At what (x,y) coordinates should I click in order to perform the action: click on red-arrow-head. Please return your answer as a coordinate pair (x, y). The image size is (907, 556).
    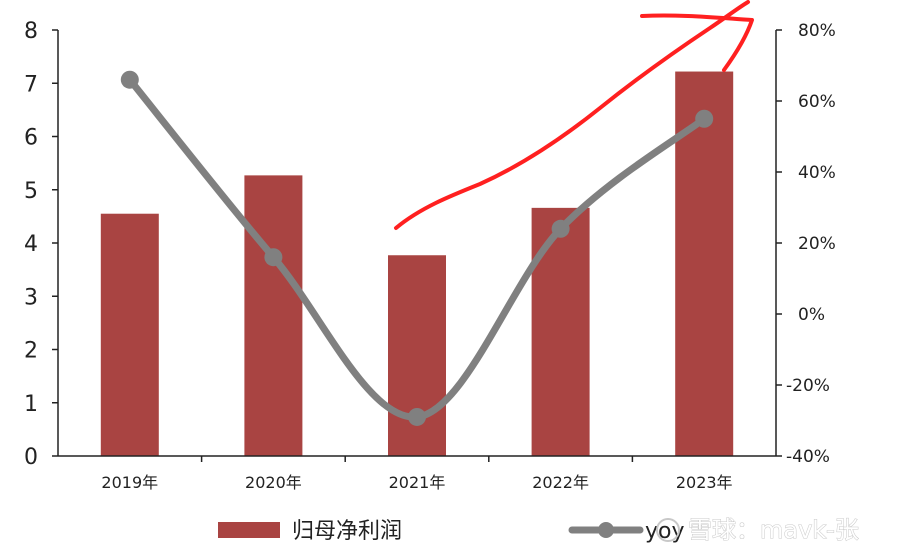
    Looking at the image, I should click on (697, 42).